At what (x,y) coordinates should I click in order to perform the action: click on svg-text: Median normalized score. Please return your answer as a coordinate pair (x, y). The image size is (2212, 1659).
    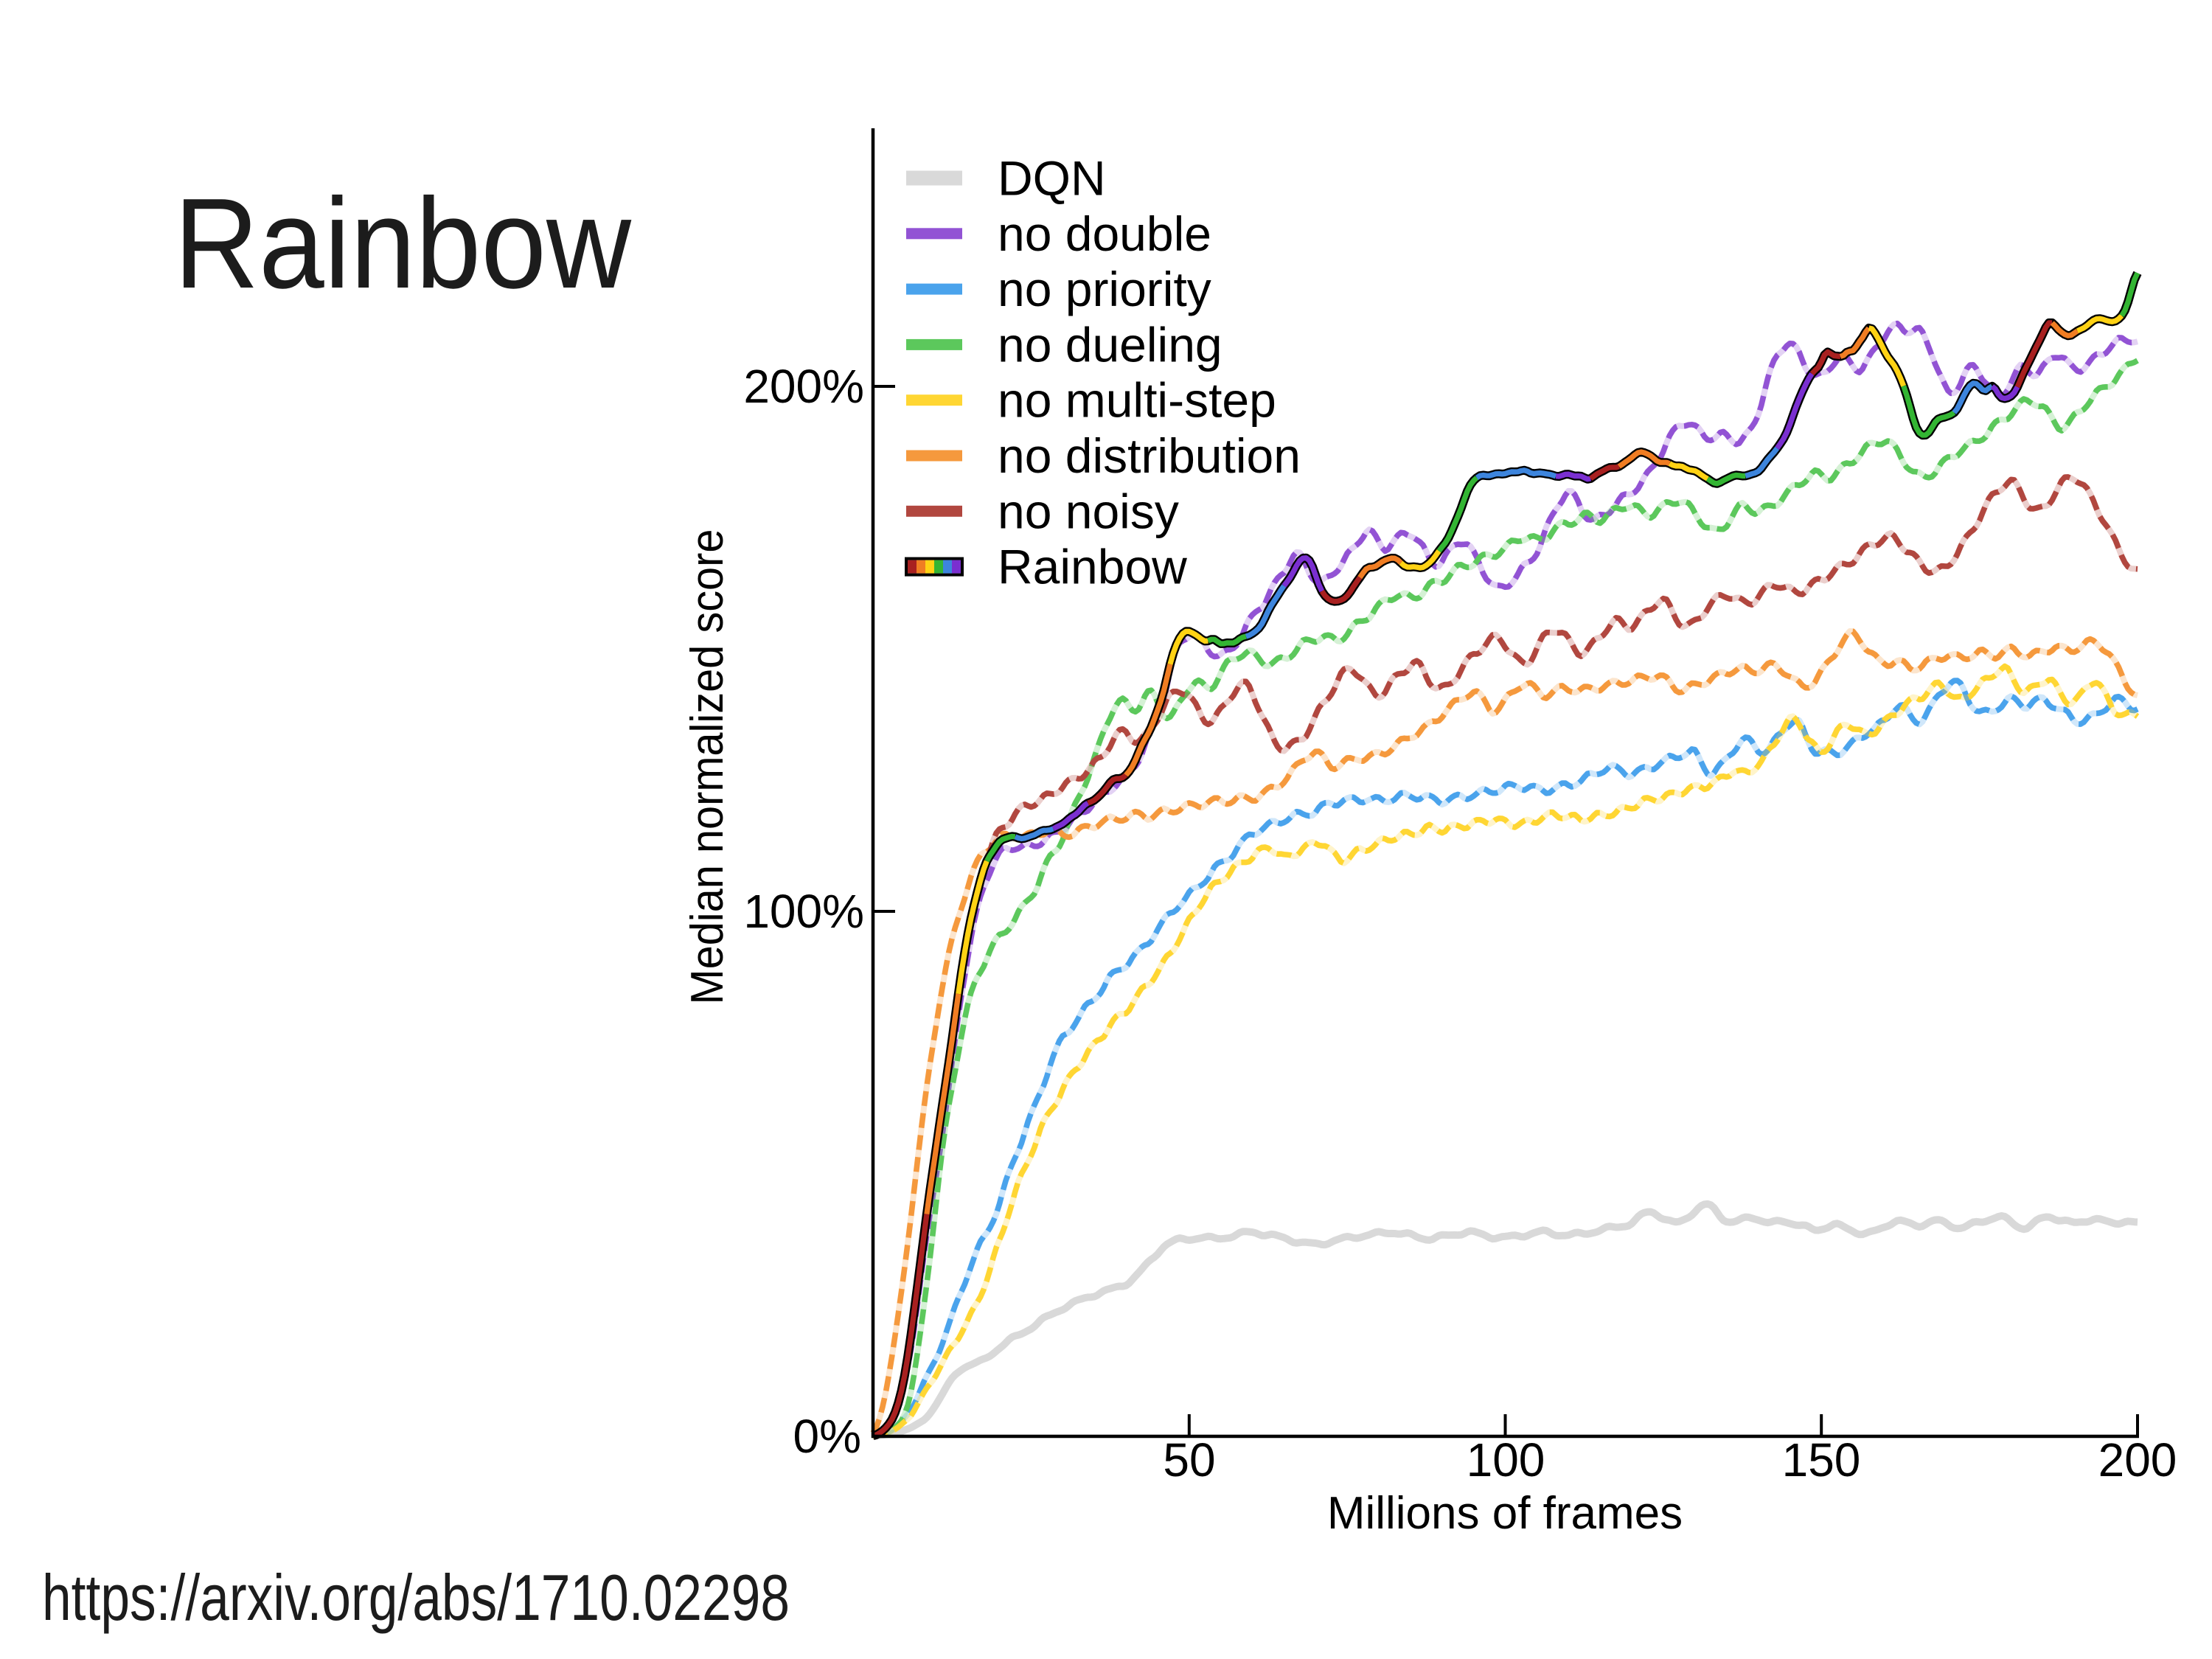
    Looking at the image, I should click on (707, 767).